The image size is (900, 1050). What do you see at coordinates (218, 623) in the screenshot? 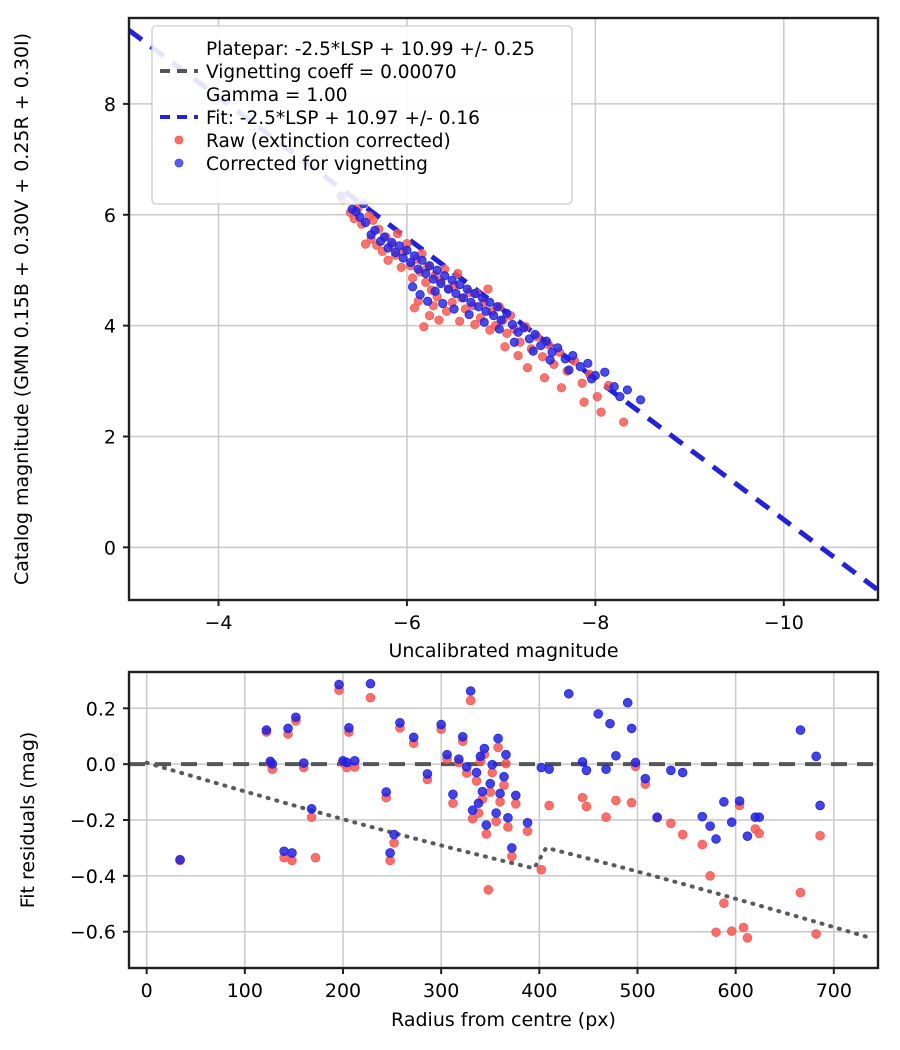
I see `x-tick-label: −4` at bounding box center [218, 623].